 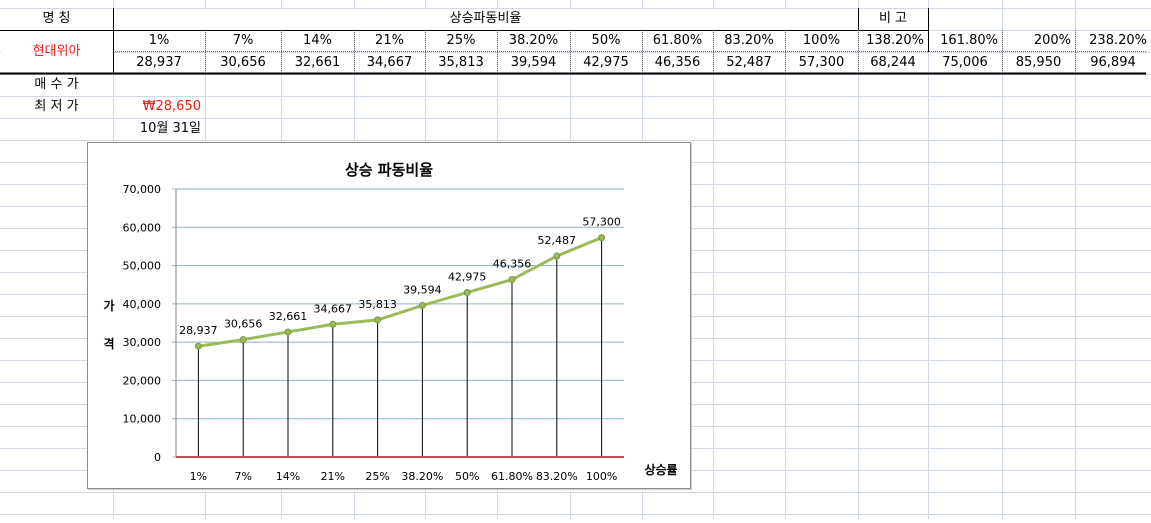 I want to click on price-cell: 34,667, so click(x=389, y=62).